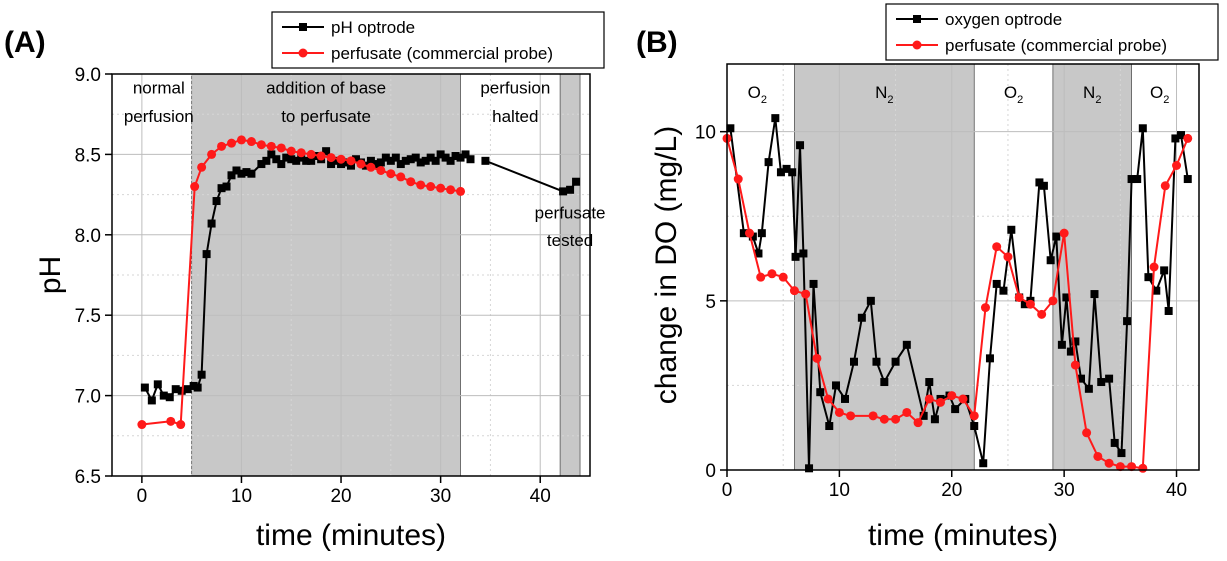 The image size is (1227, 561). What do you see at coordinates (88, 316) in the screenshot?
I see `a-y-tick-label: 7.5` at bounding box center [88, 316].